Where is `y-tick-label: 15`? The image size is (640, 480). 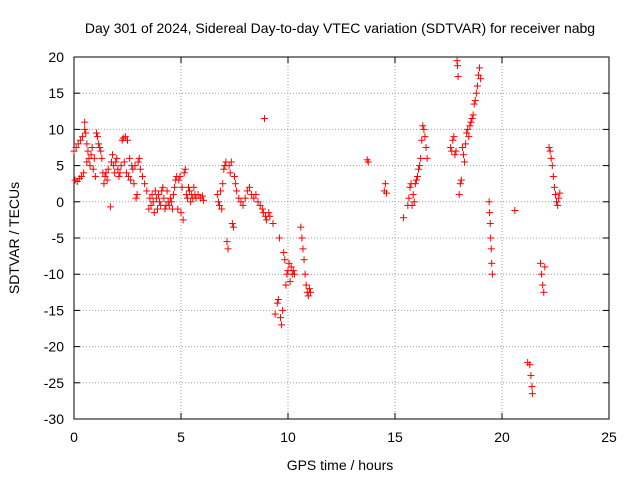 y-tick-label: 15 is located at coordinates (56, 93).